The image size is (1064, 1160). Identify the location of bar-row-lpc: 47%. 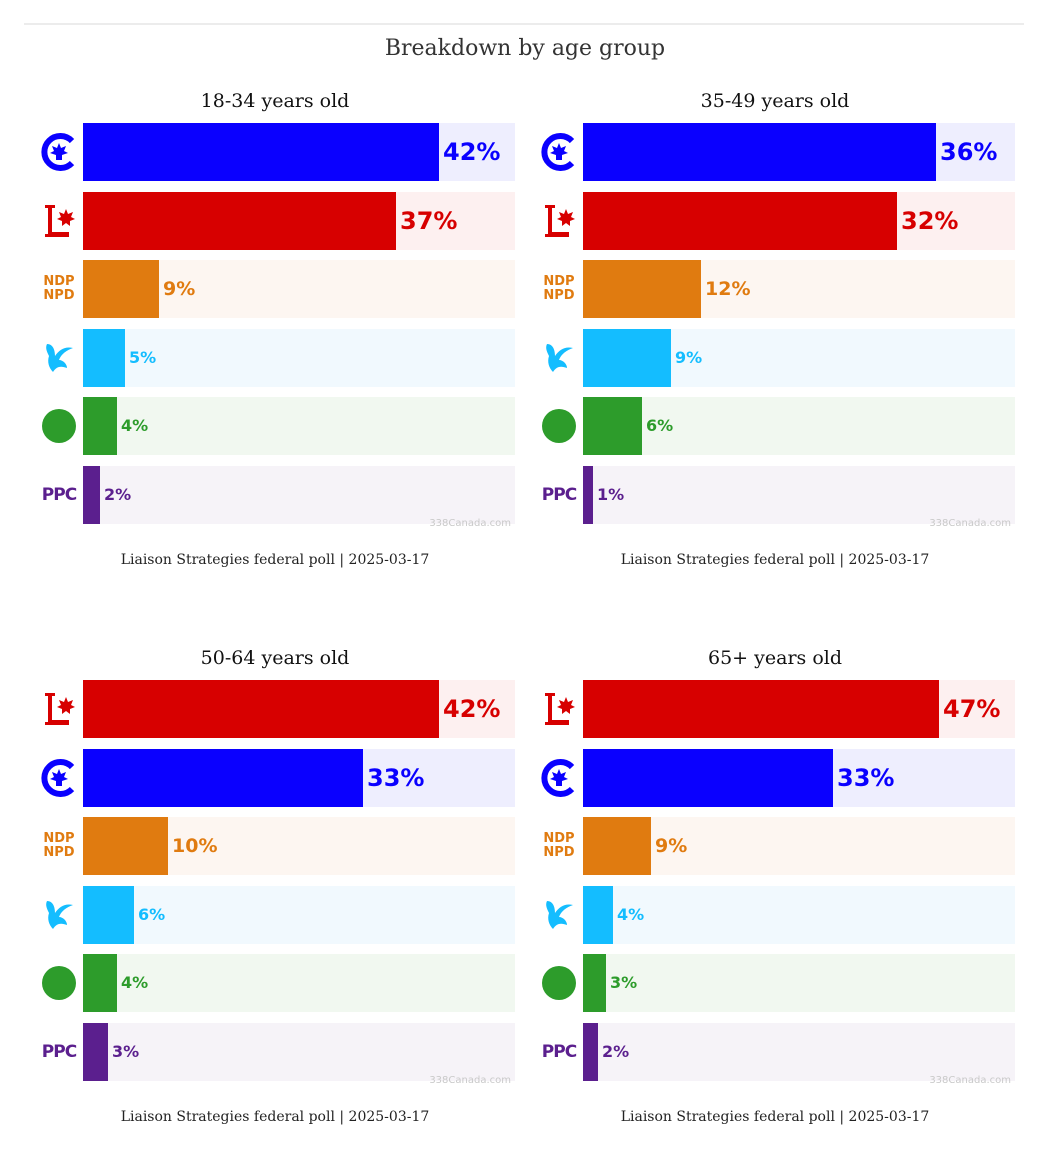
(775, 709).